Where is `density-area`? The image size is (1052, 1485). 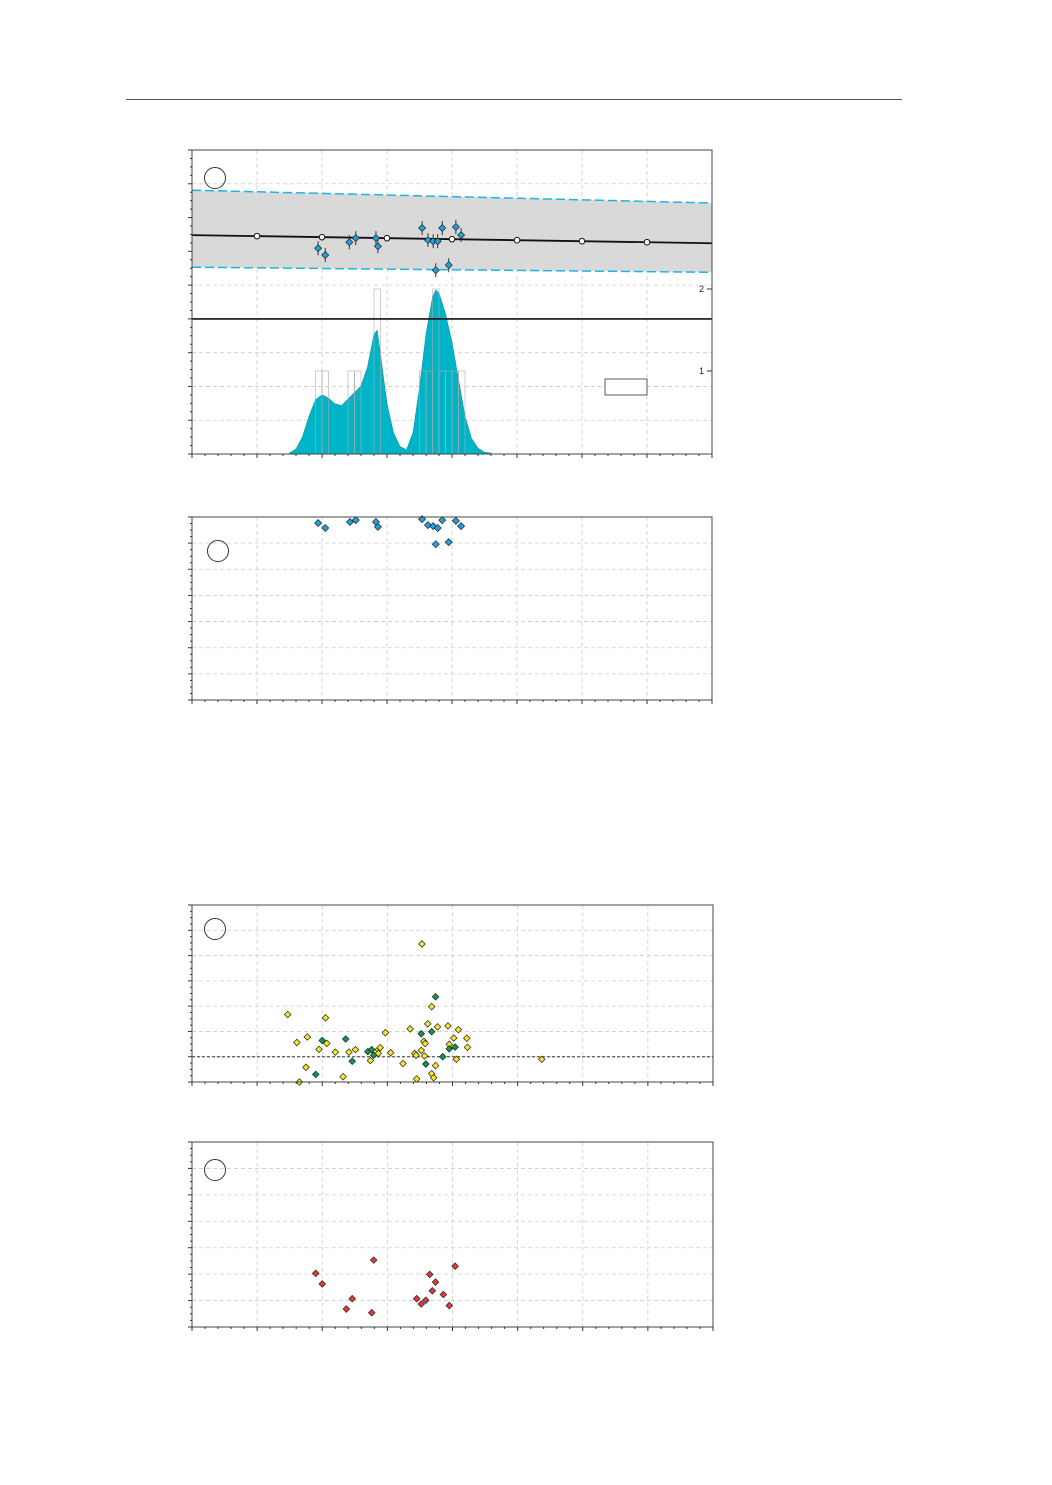
density-area is located at coordinates (390, 372).